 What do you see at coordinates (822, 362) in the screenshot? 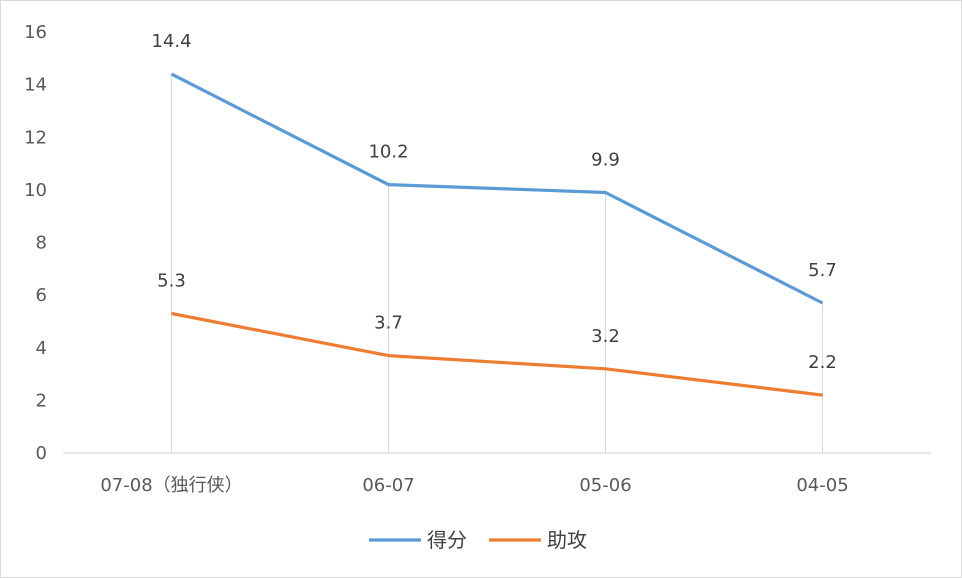
I see `data-label: 2.2` at bounding box center [822, 362].